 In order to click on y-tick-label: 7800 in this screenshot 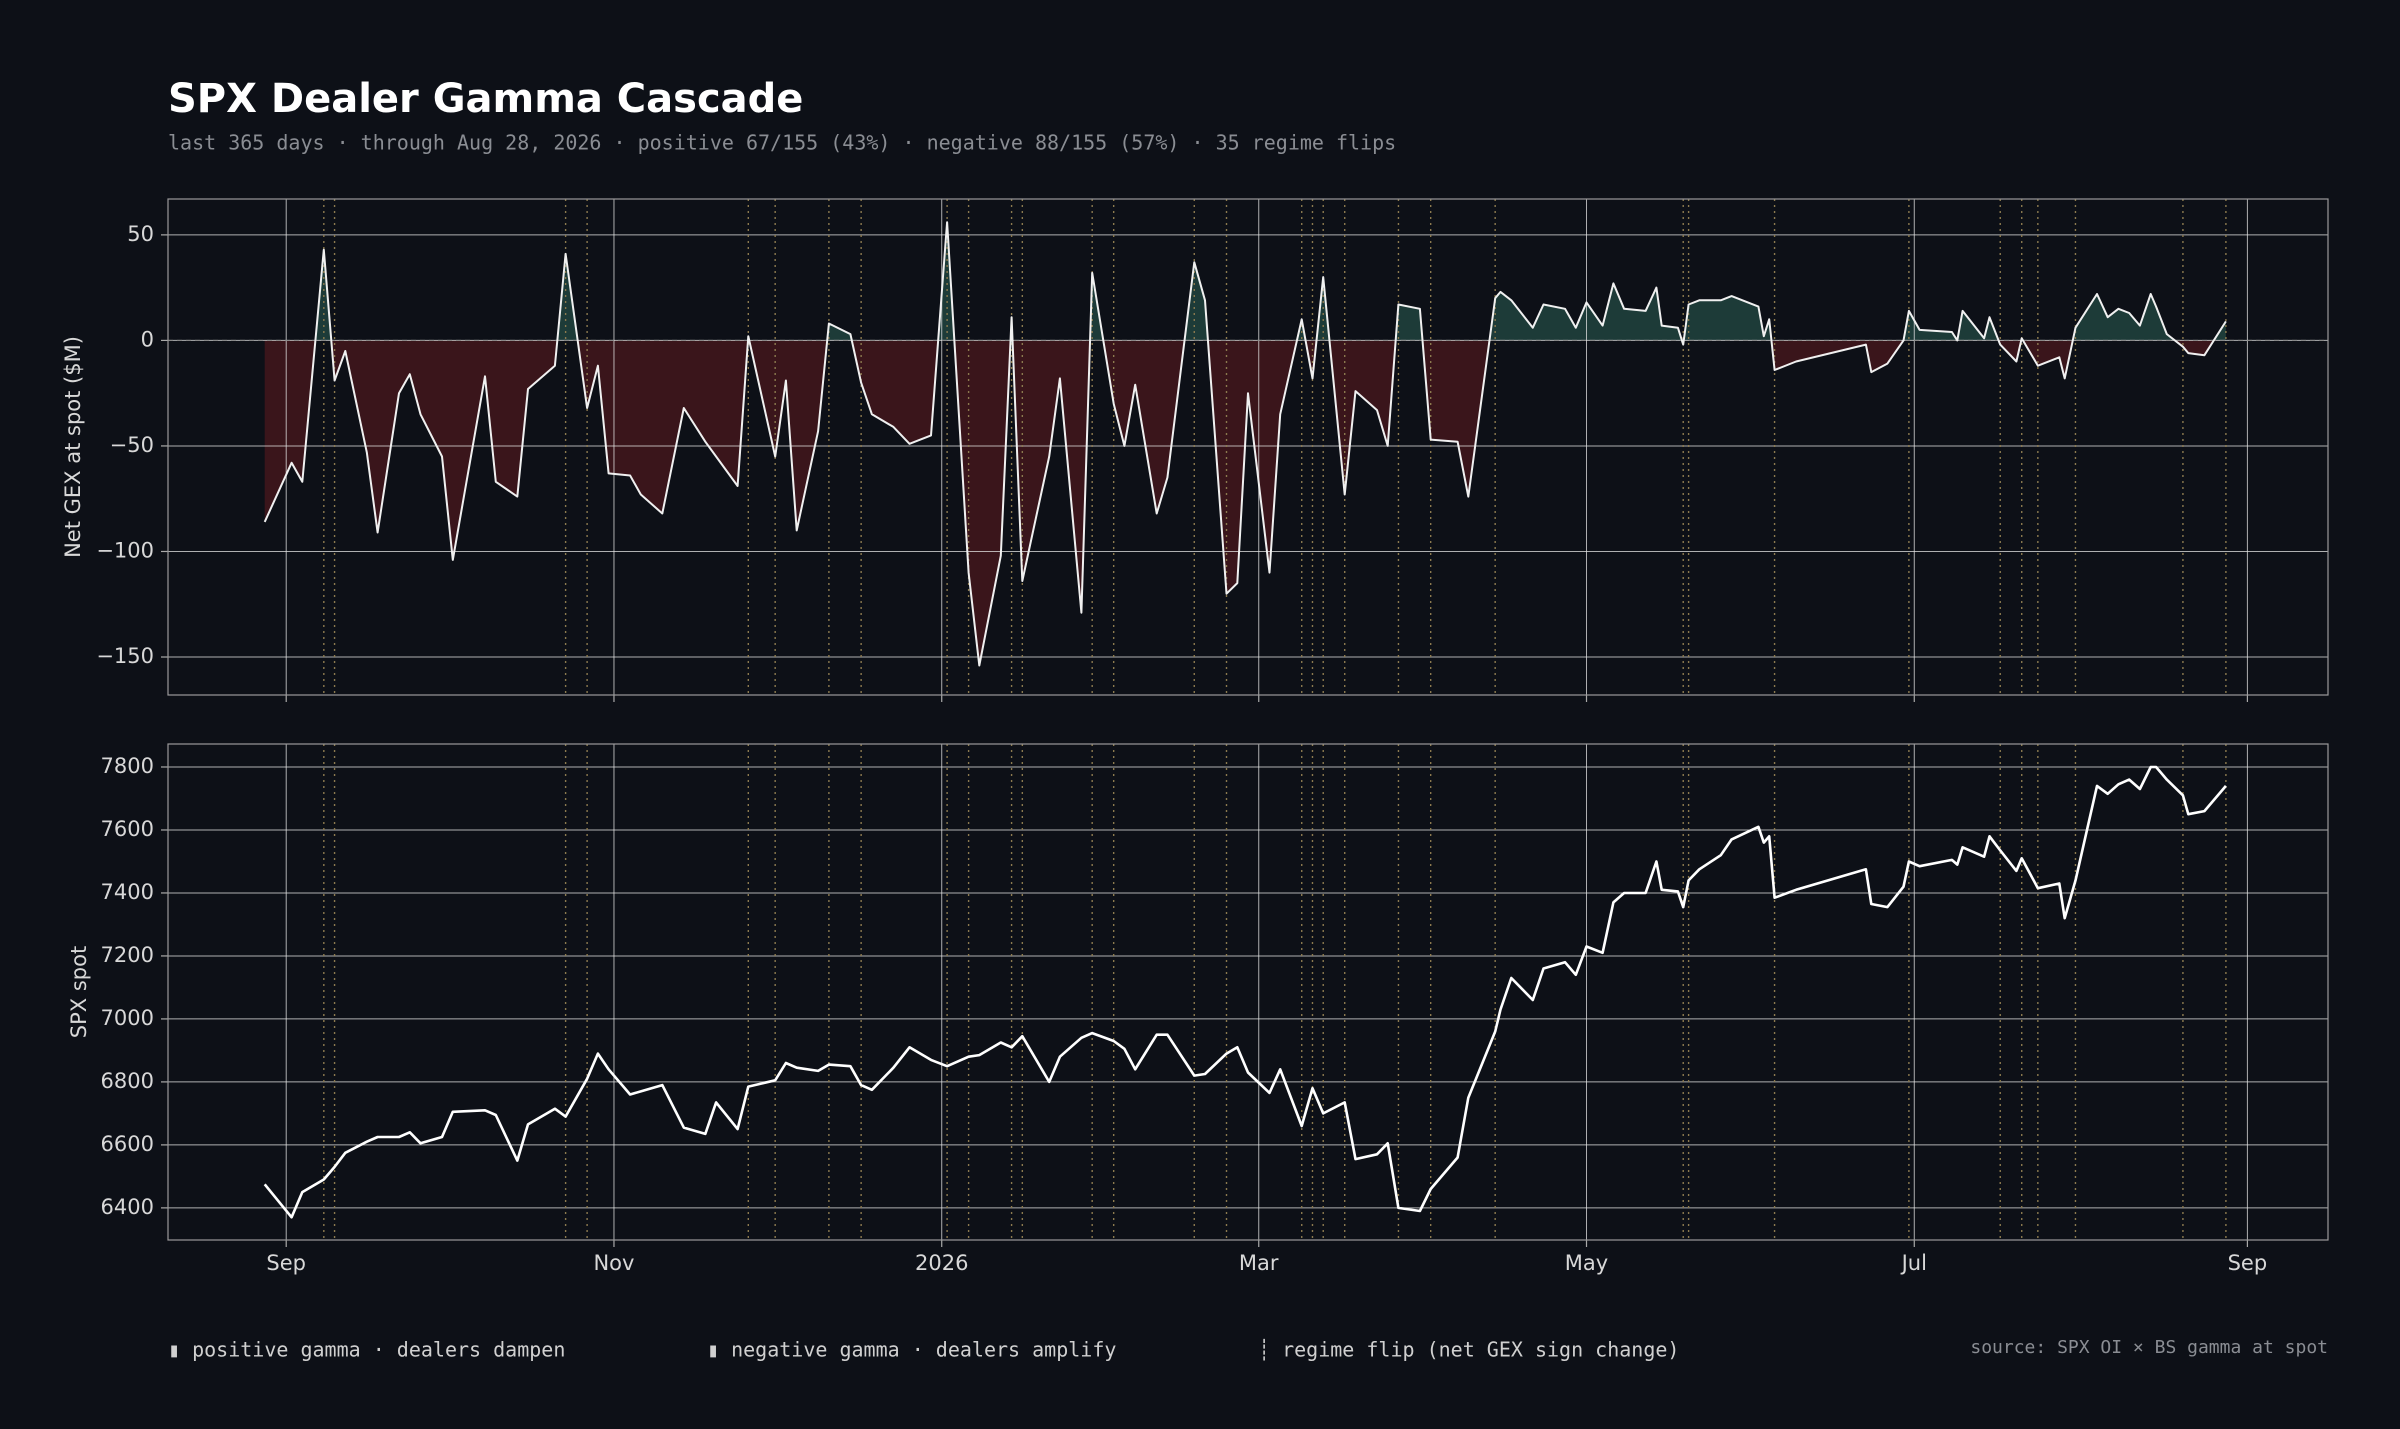, I will do `click(127, 766)`.